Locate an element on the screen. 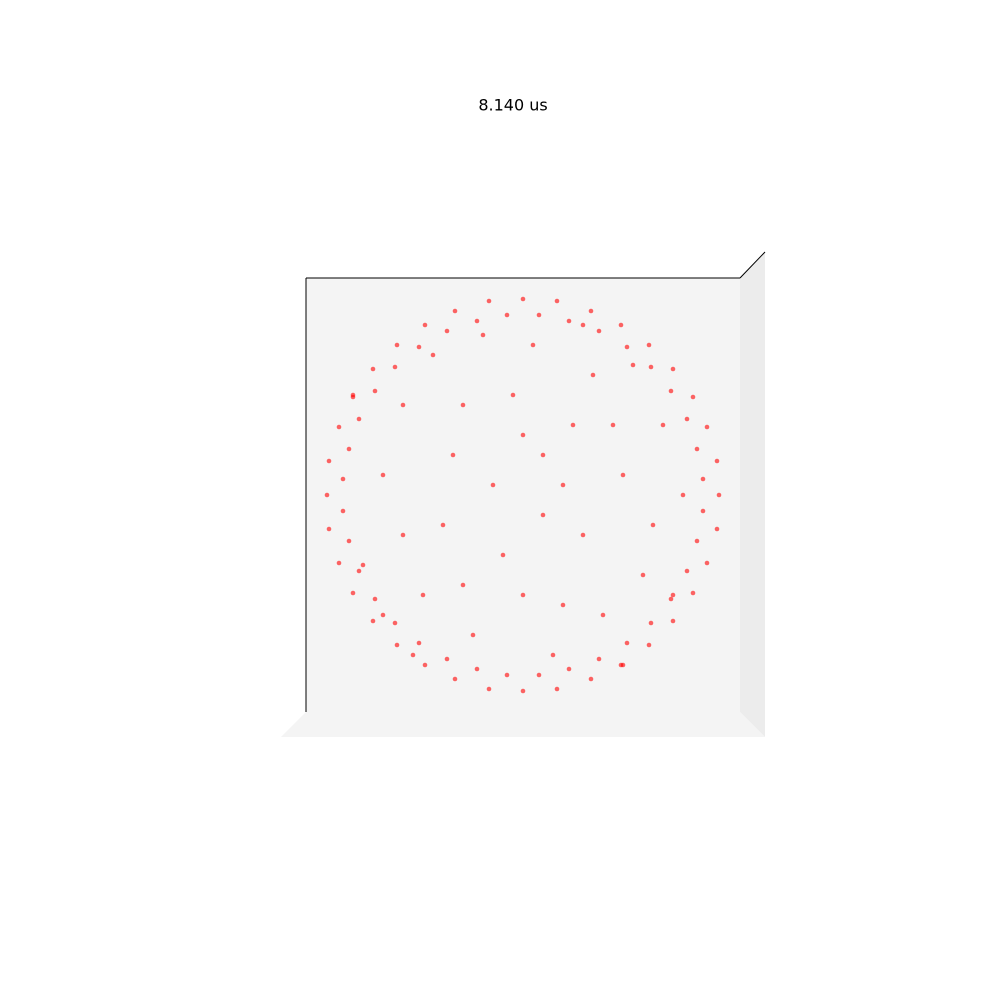 This screenshot has height=1000, width=1000. floor-pane is located at coordinates (523, 724).